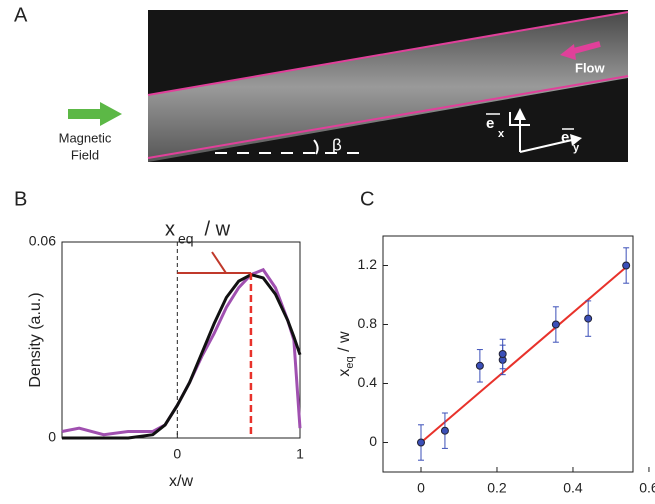 Image resolution: width=655 pixels, height=504 pixels. I want to click on annotation-text: / w, so click(215, 229).